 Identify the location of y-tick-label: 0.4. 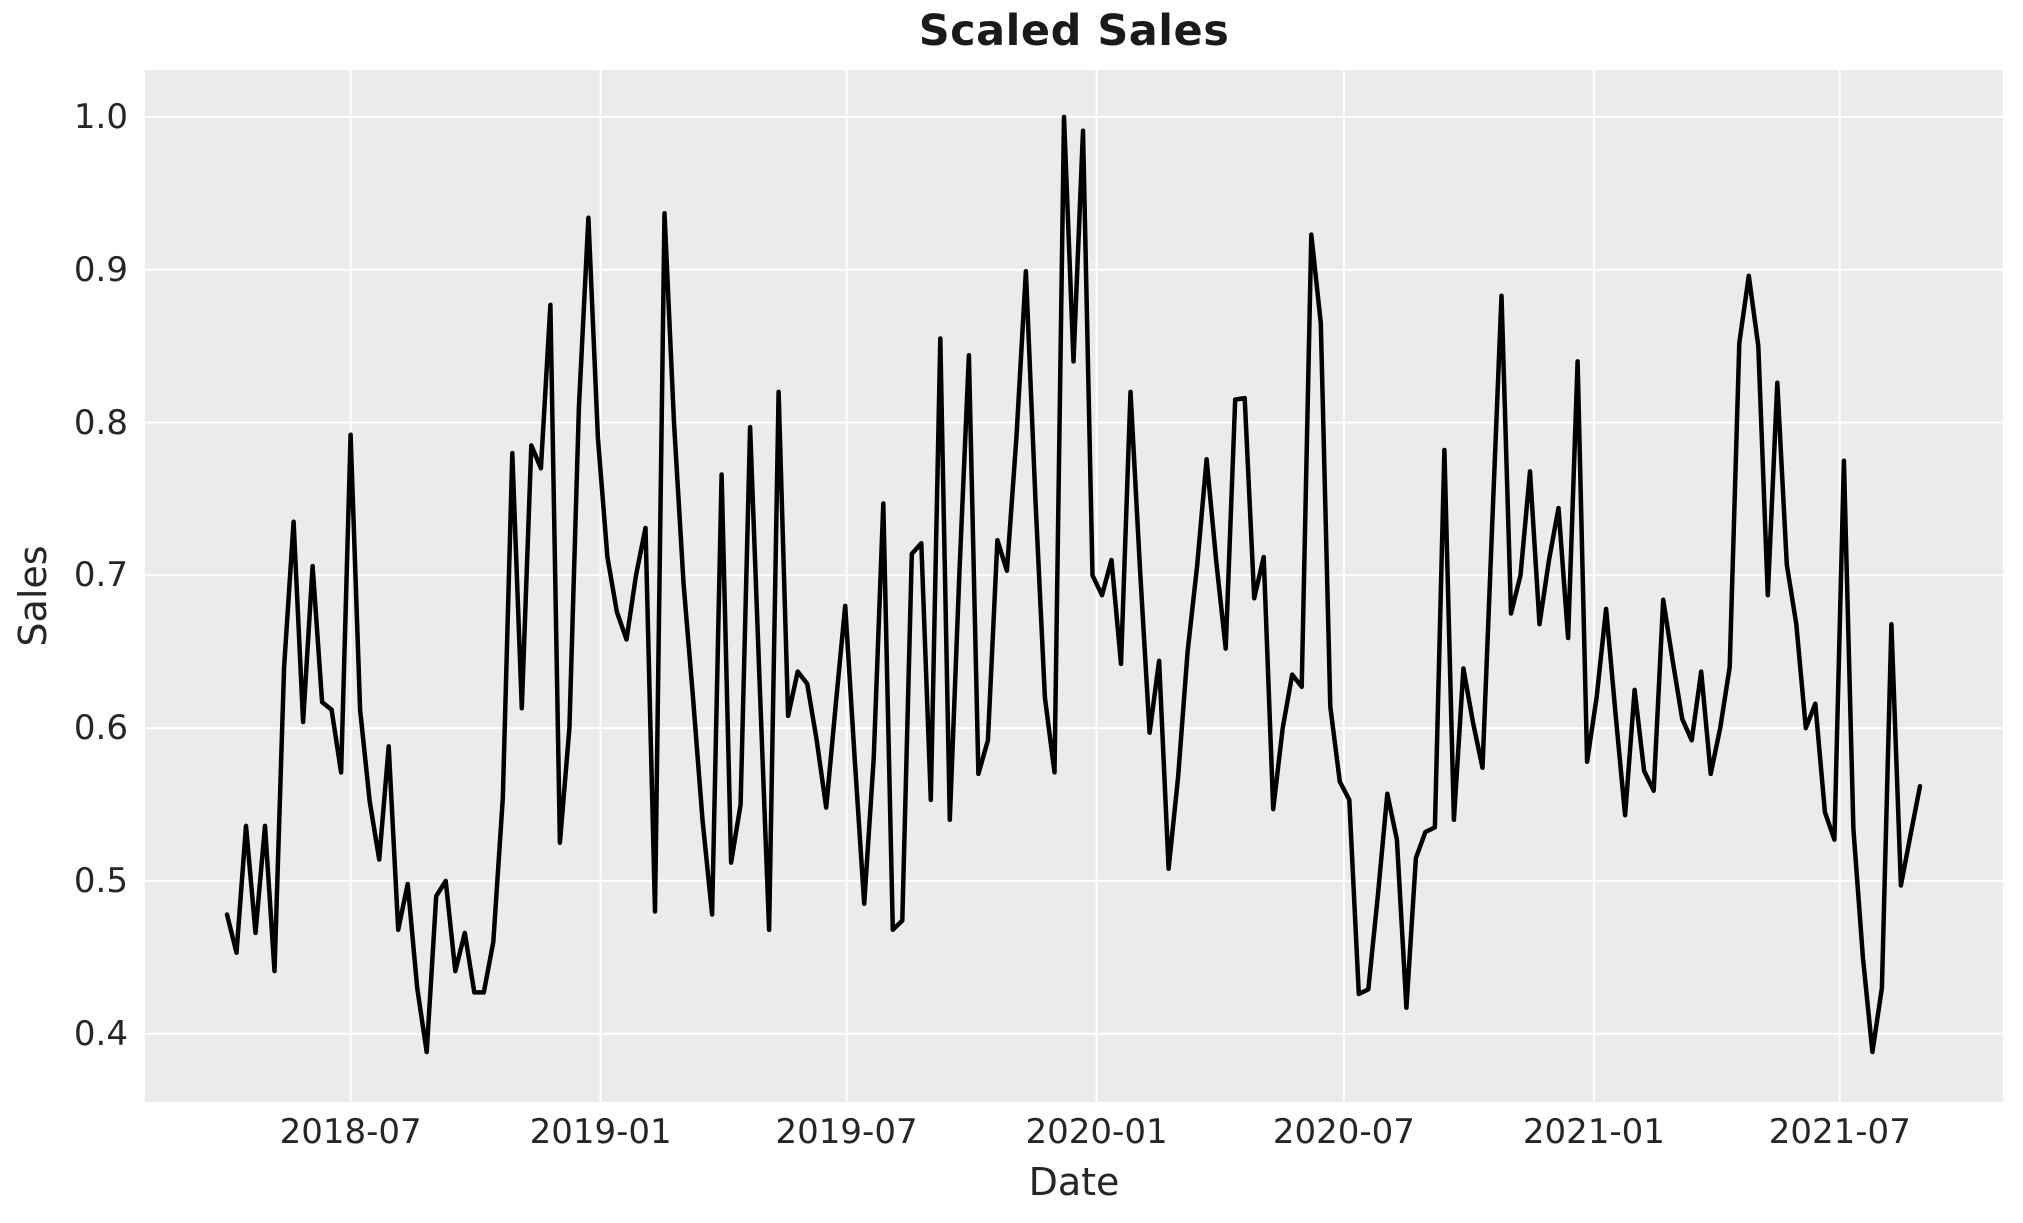
(100, 1033).